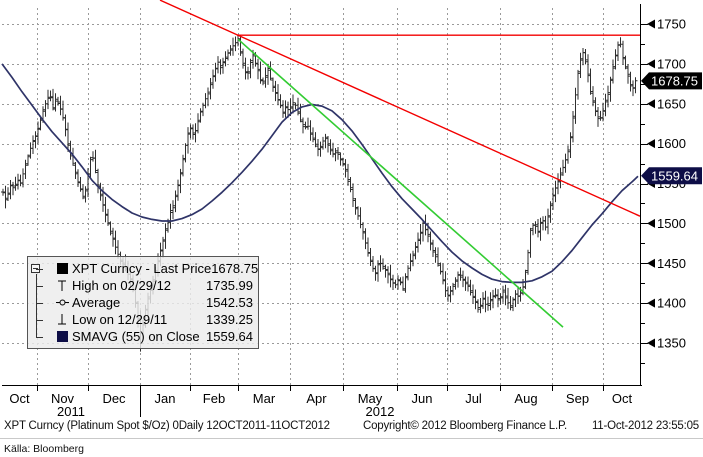 This screenshot has width=703, height=457. What do you see at coordinates (64, 268) in the screenshot?
I see `black-square-icon` at bounding box center [64, 268].